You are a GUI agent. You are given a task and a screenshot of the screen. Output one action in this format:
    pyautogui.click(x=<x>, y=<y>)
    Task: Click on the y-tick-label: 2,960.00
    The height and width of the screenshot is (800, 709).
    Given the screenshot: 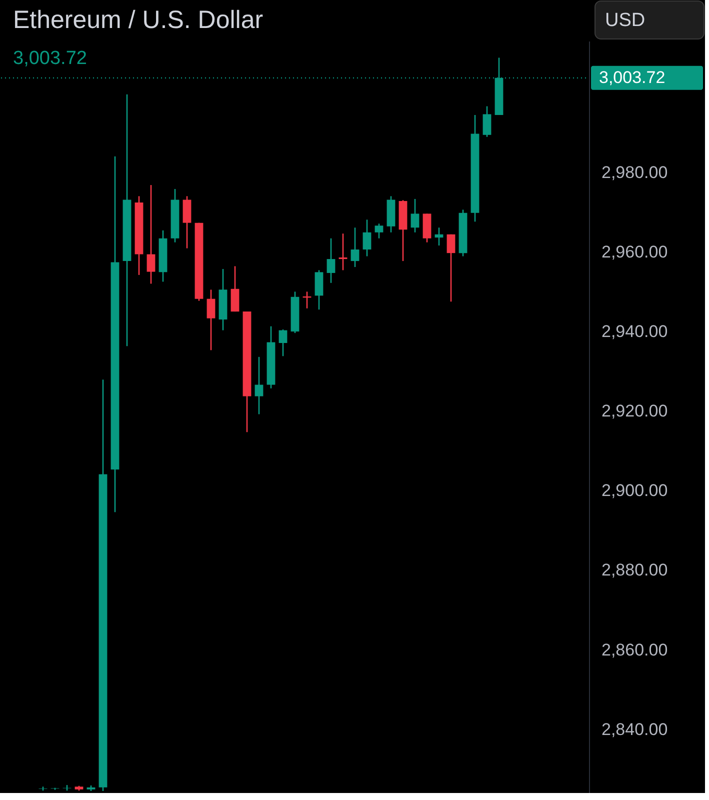 What is the action you would take?
    pyautogui.click(x=635, y=252)
    